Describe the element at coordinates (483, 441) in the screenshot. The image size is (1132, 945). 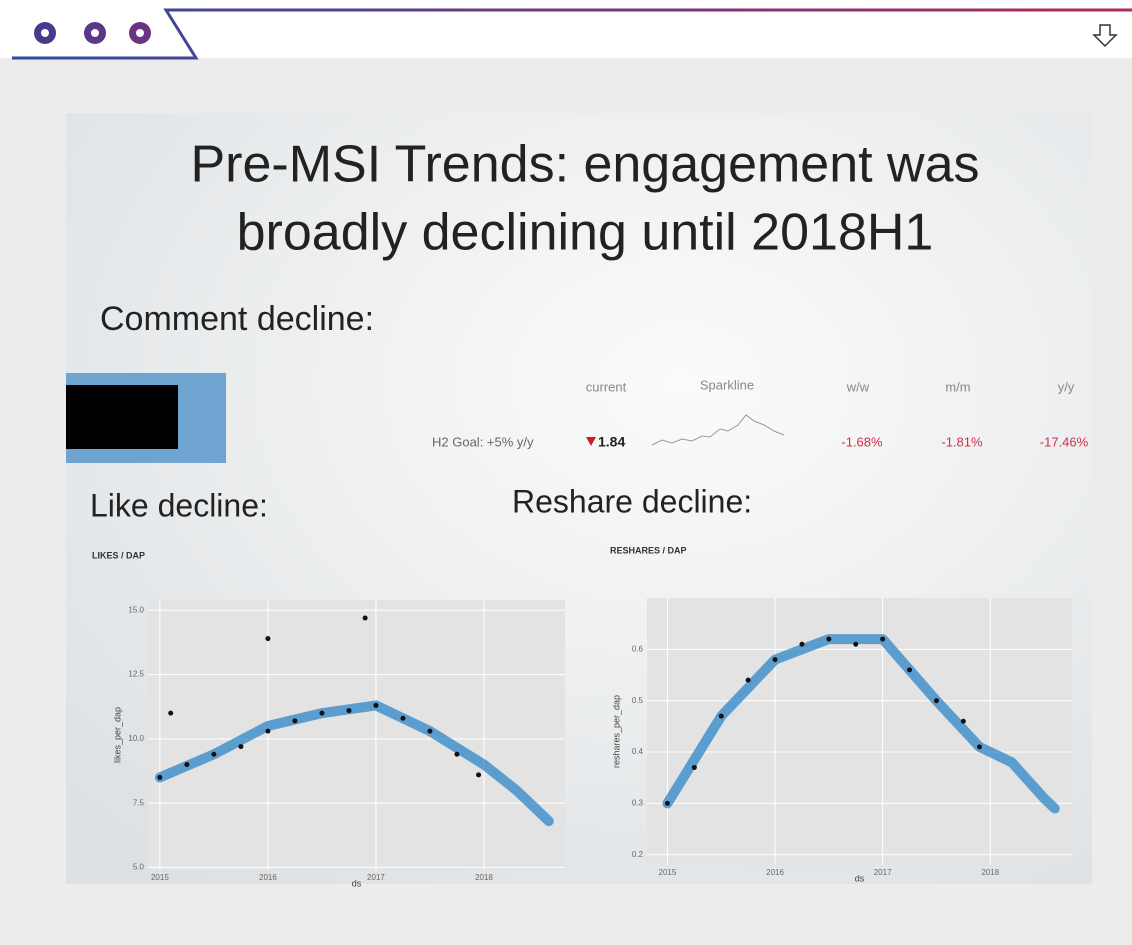
I see `row-label: H2 Goal: +5% y/y` at that location.